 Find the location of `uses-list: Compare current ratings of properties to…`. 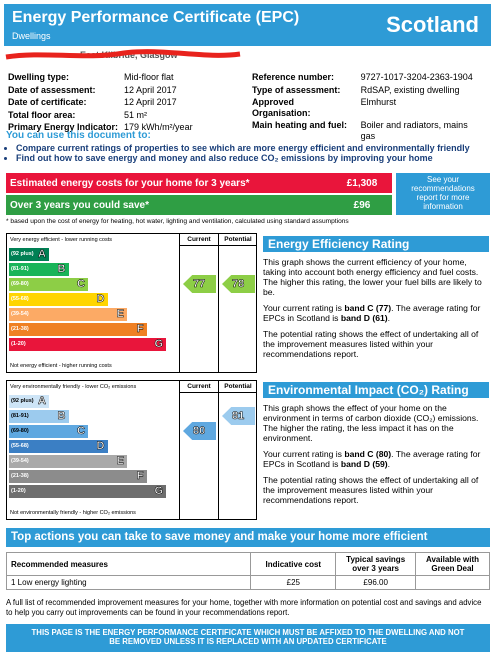

uses-list: Compare current ratings of properties to… is located at coordinates (248, 153).